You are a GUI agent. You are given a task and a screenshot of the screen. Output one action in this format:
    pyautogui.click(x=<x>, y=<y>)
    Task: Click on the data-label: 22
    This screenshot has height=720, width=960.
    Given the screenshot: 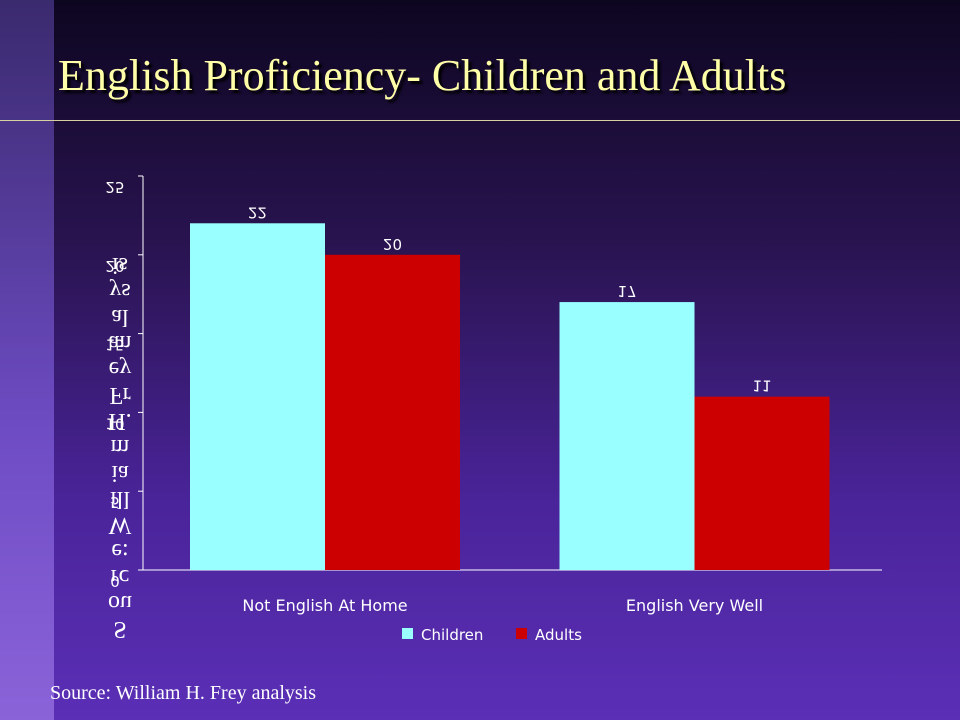 What is the action you would take?
    pyautogui.click(x=257, y=212)
    